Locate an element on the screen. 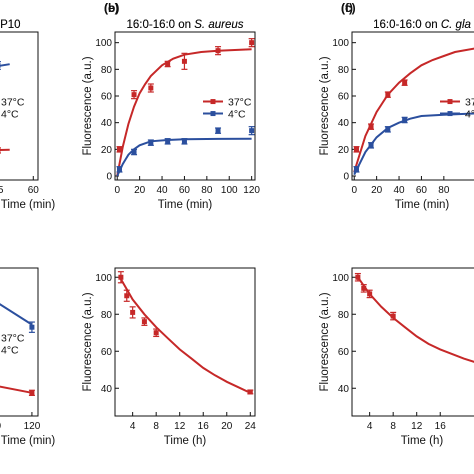  x-tick-label: 0 is located at coordinates (354, 190).